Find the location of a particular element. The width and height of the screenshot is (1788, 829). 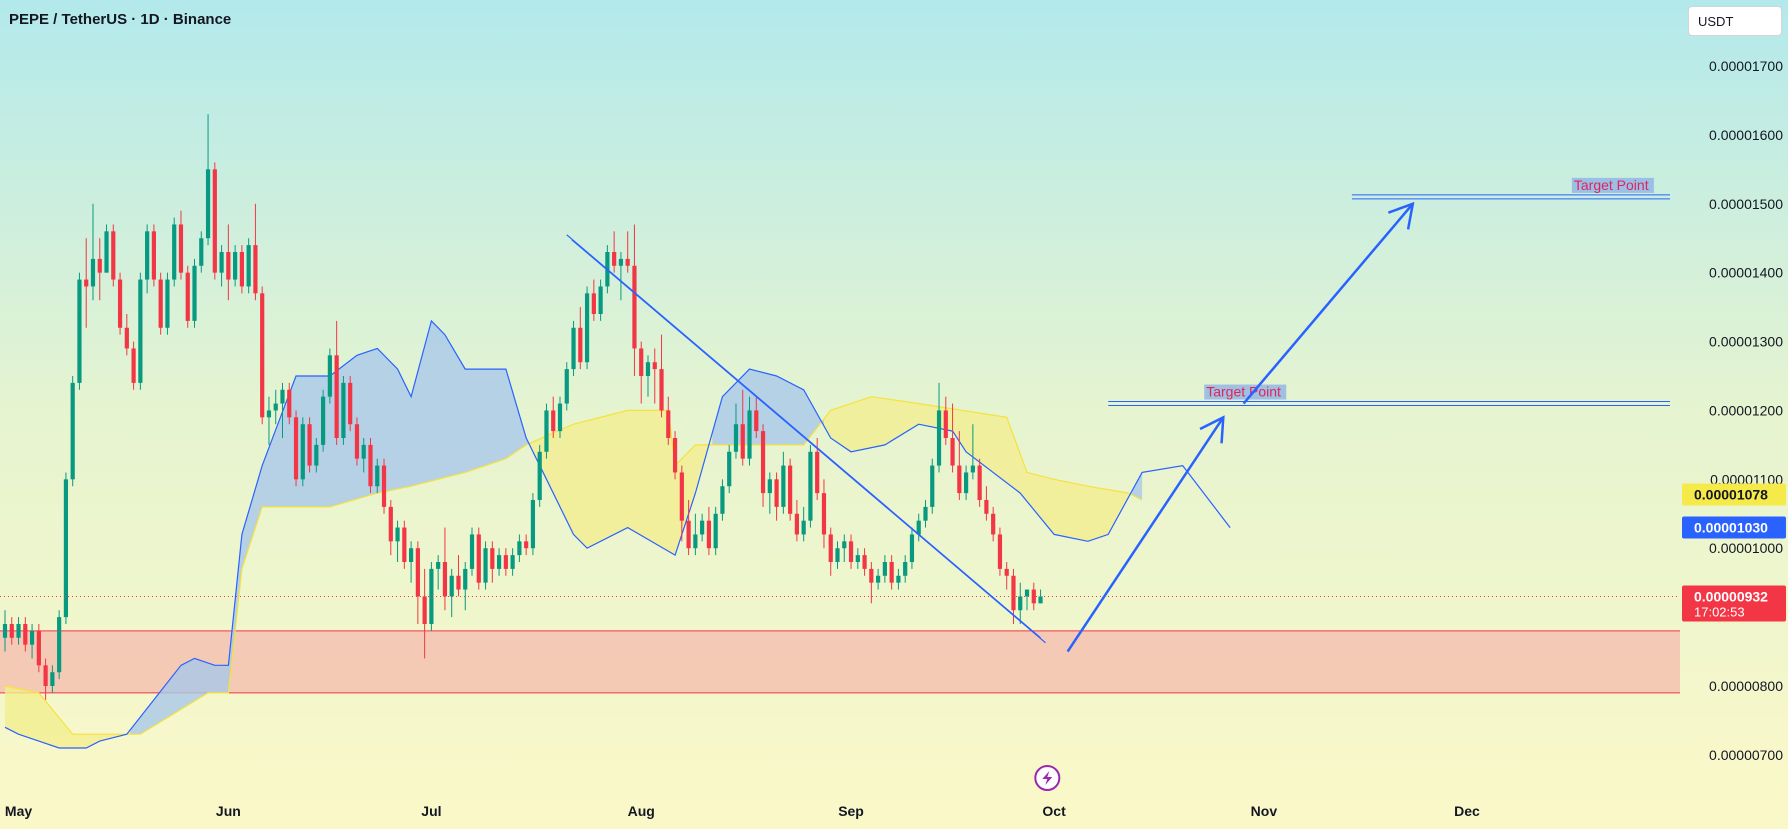

target-point-2-label-bg is located at coordinates (1612, 185).